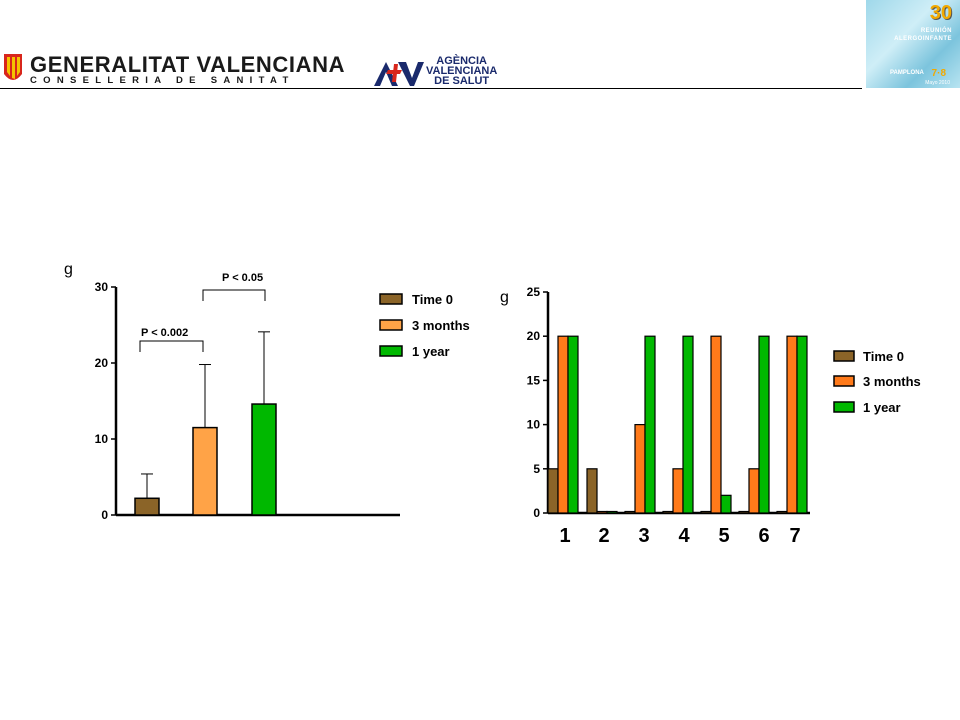  What do you see at coordinates (462, 61) in the screenshot?
I see `avs-line-1: AGÈNCIA` at bounding box center [462, 61].